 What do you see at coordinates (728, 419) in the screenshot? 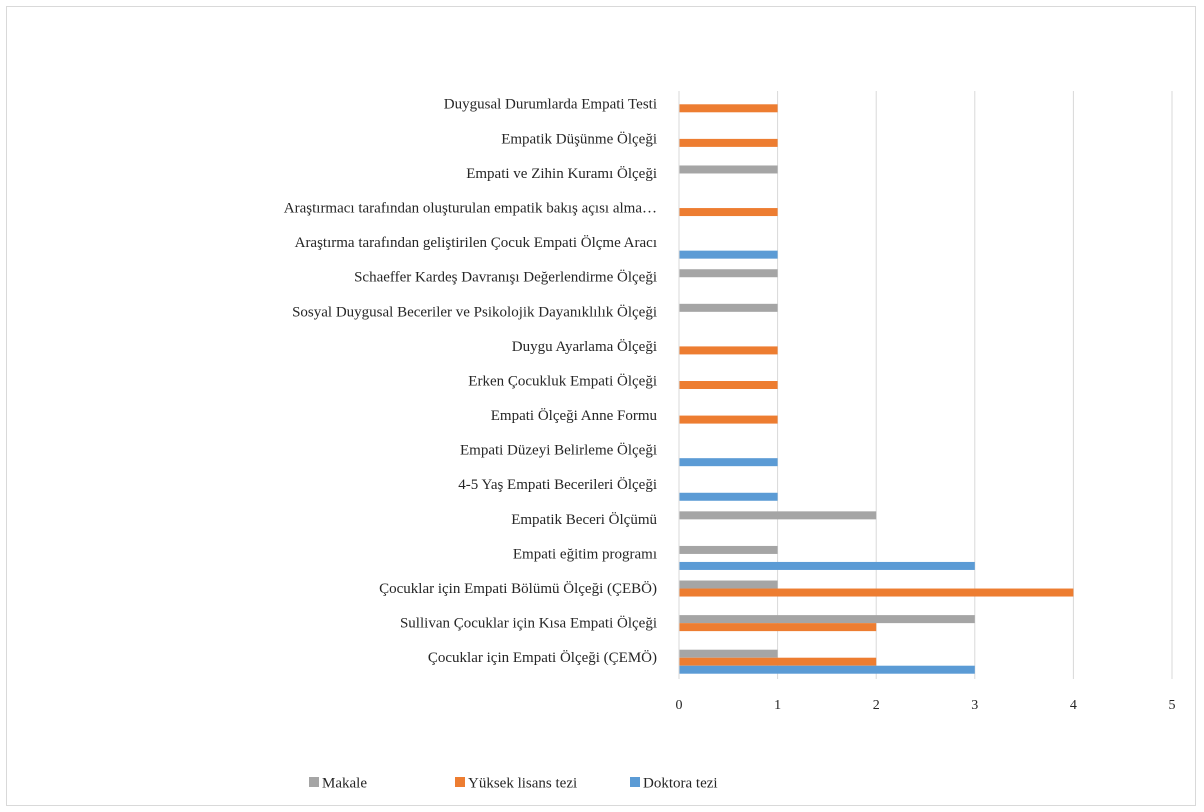
I see `bar-yüksek-lisans-tezi-9` at bounding box center [728, 419].